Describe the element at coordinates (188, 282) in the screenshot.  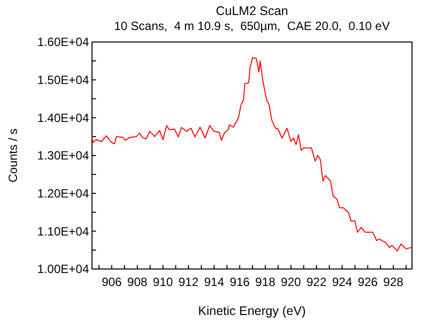
I see `x-tick-label: 912` at that location.